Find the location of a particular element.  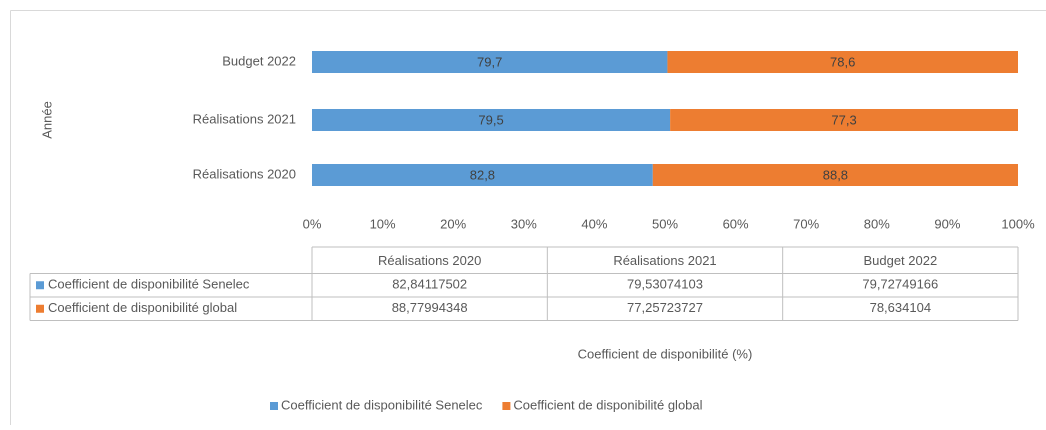

table-cell: 77,25723727 is located at coordinates (665, 307).